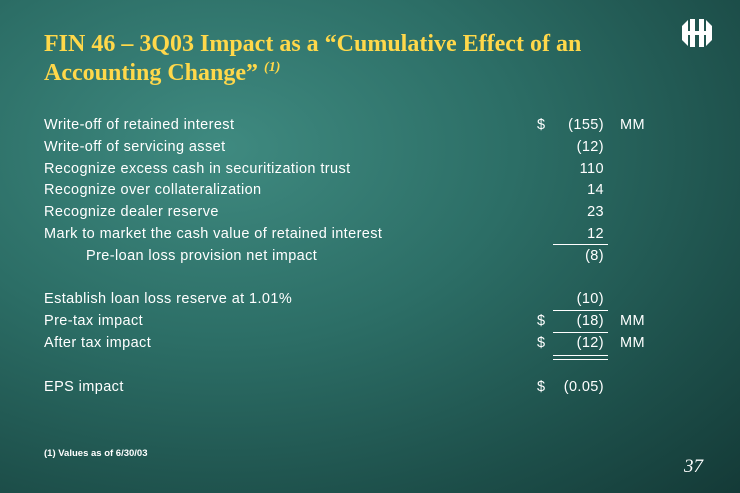  Describe the element at coordinates (595, 190) in the screenshot. I see `row-value: 14` at that location.